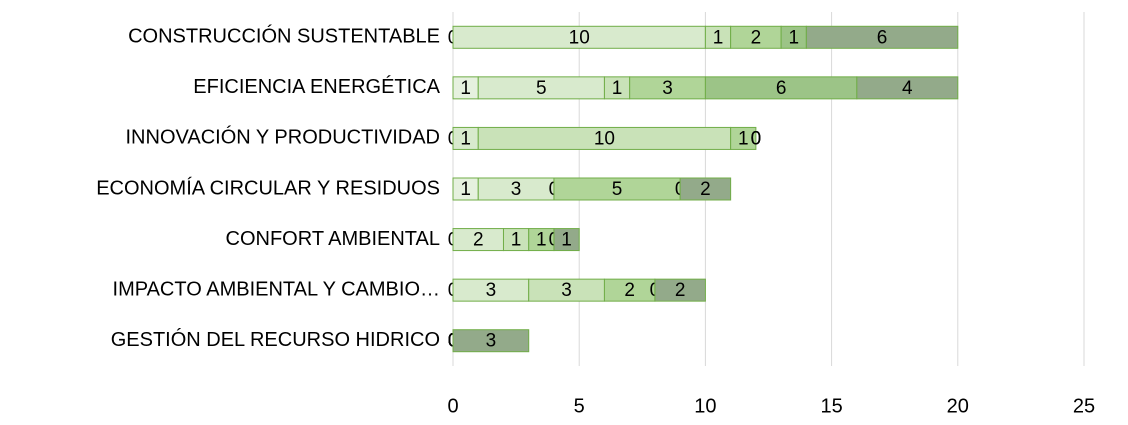 This screenshot has height=425, width=1128. What do you see at coordinates (1084, 406) in the screenshot?
I see `x-tick-label: 25` at bounding box center [1084, 406].